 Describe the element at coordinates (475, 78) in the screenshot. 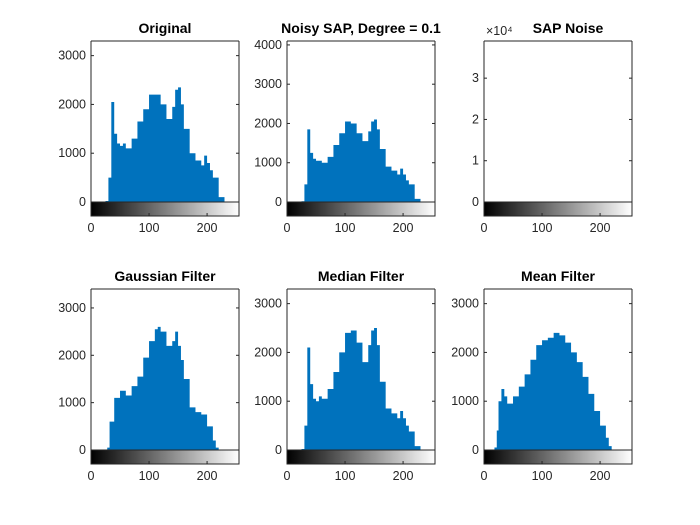

I see `y-tick-label: 3` at that location.